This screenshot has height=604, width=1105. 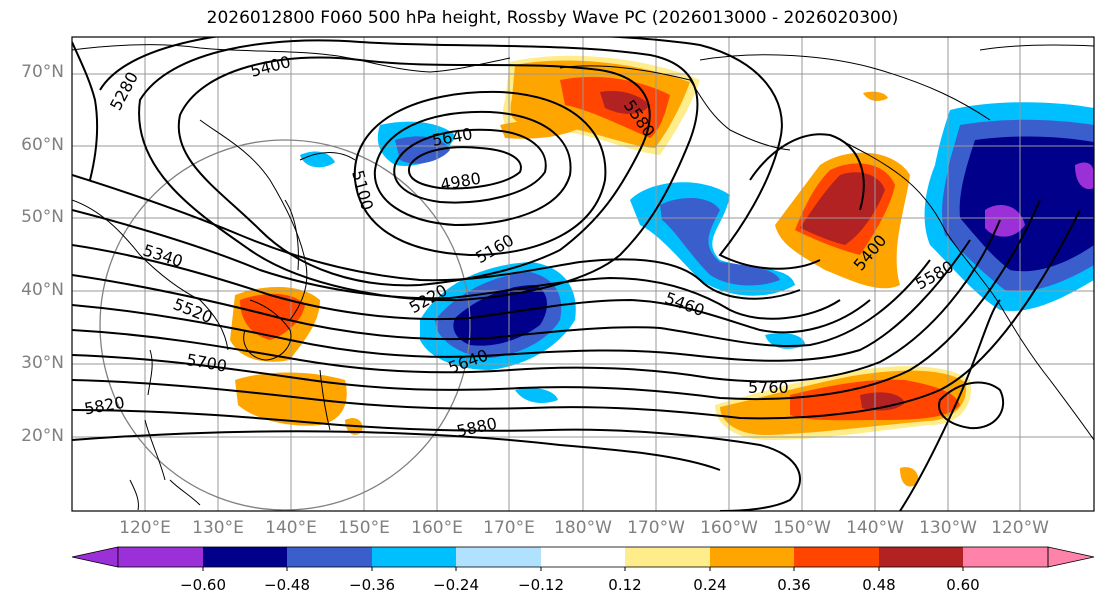 I want to click on lon-label: 160°W, so click(x=729, y=528).